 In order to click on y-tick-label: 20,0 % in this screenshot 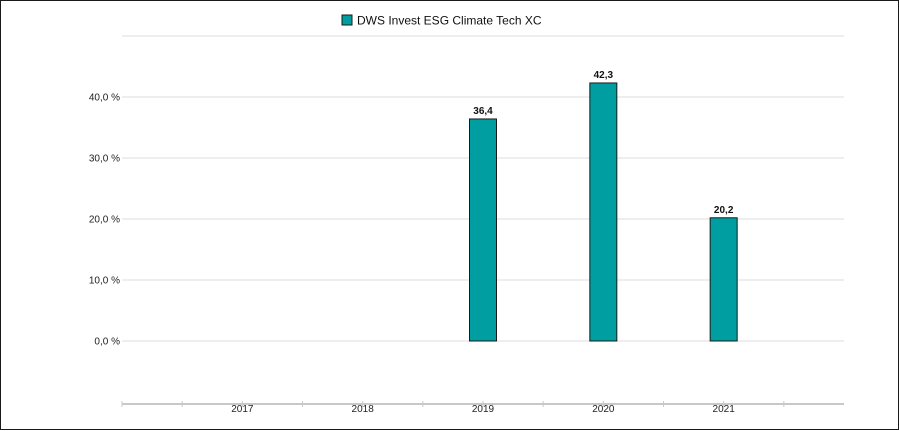, I will do `click(104, 220)`.